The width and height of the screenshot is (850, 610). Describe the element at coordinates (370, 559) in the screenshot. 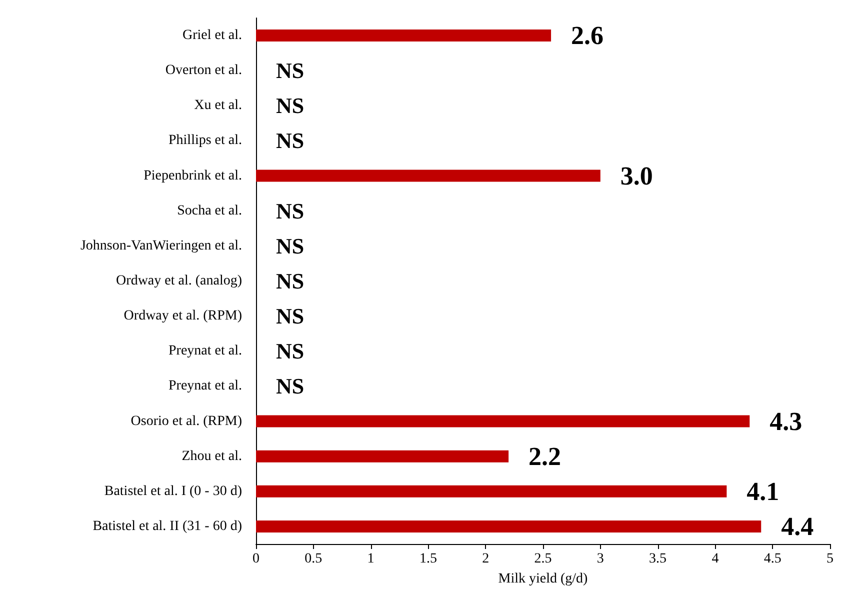

I see `x-tick-label: 1` at that location.